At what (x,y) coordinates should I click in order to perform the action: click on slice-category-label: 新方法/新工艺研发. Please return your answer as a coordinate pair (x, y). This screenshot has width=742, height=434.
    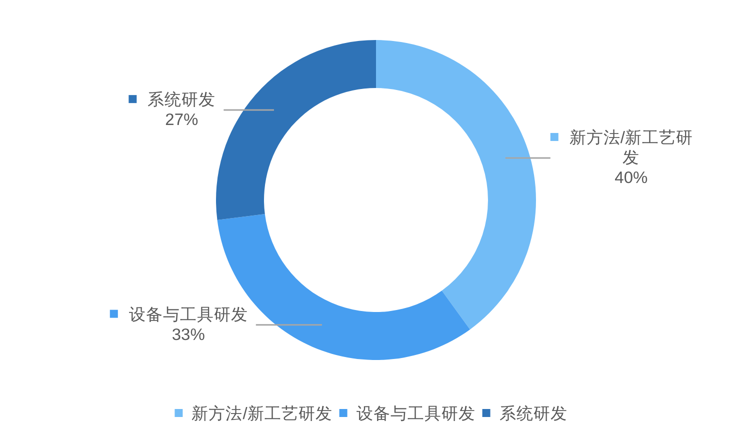
    Looking at the image, I should click on (631, 147).